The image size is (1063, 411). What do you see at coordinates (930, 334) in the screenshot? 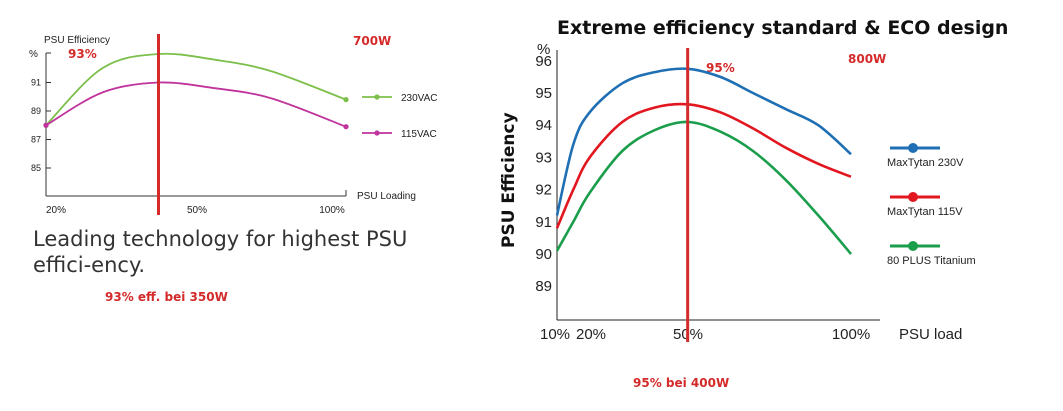
I see `right-xlabel: PSU load` at bounding box center [930, 334].